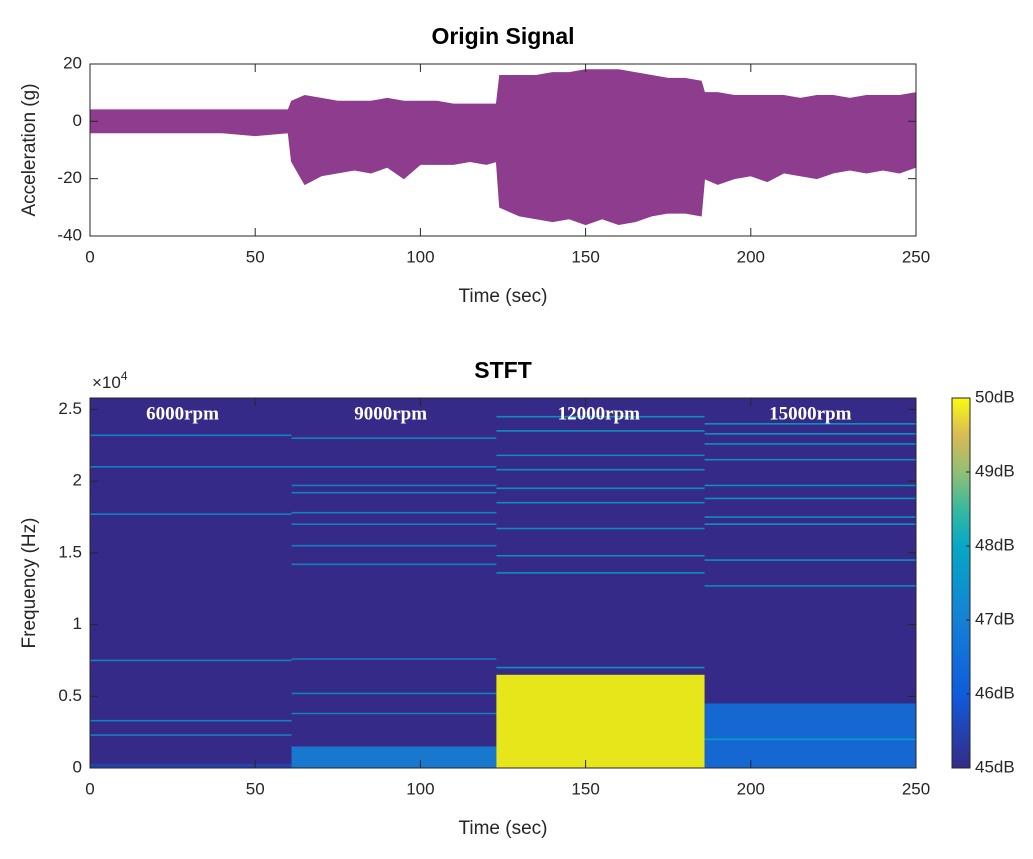 This screenshot has height=859, width=1033. Describe the element at coordinates (106, 382) in the screenshot. I see `multiplier-base: ×10` at that location.